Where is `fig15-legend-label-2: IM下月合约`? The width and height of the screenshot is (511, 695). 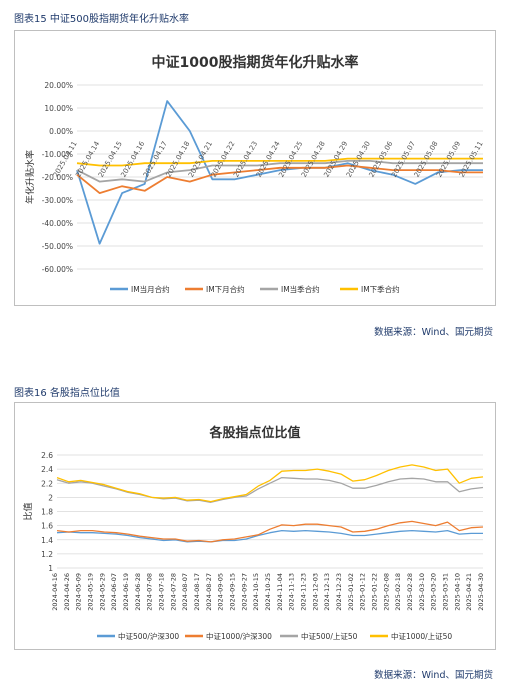 fig15-legend-label-2: IM下月合约 is located at coordinates (225, 289).